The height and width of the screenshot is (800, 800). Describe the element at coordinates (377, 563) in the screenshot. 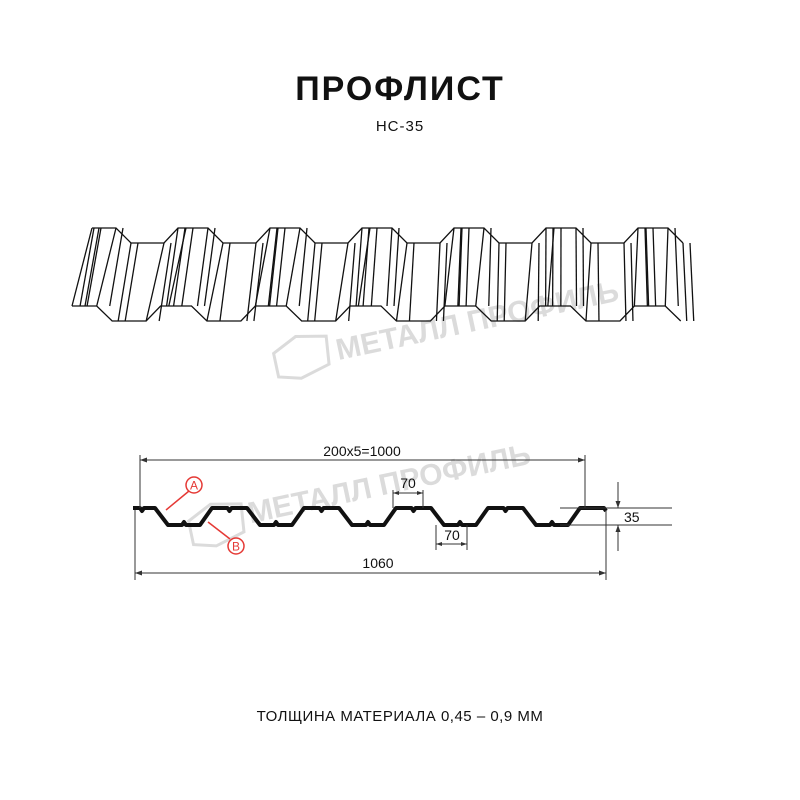

I see `dim-total-width-label: 1060` at that location.